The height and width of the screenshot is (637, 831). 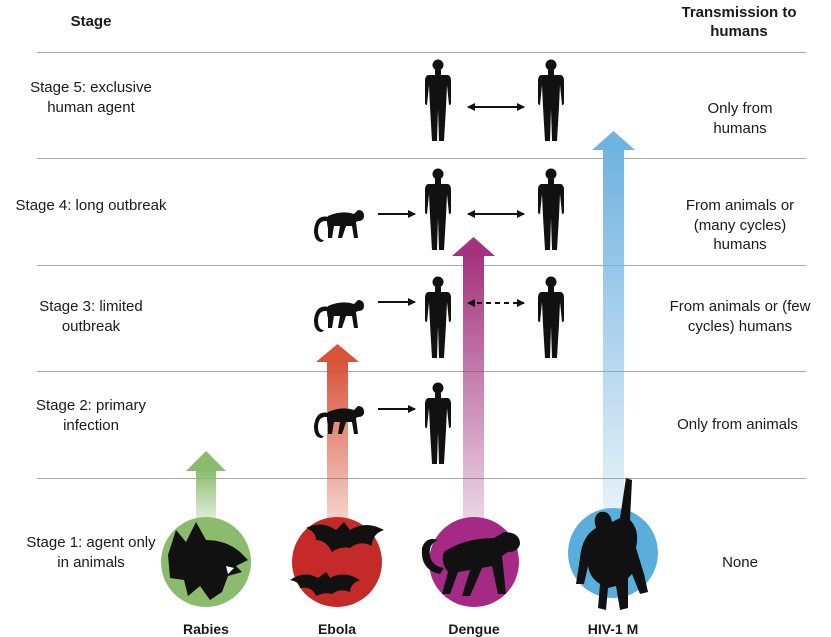 What do you see at coordinates (613, 629) in the screenshot?
I see `hiv-label: HIV-1 M` at bounding box center [613, 629].